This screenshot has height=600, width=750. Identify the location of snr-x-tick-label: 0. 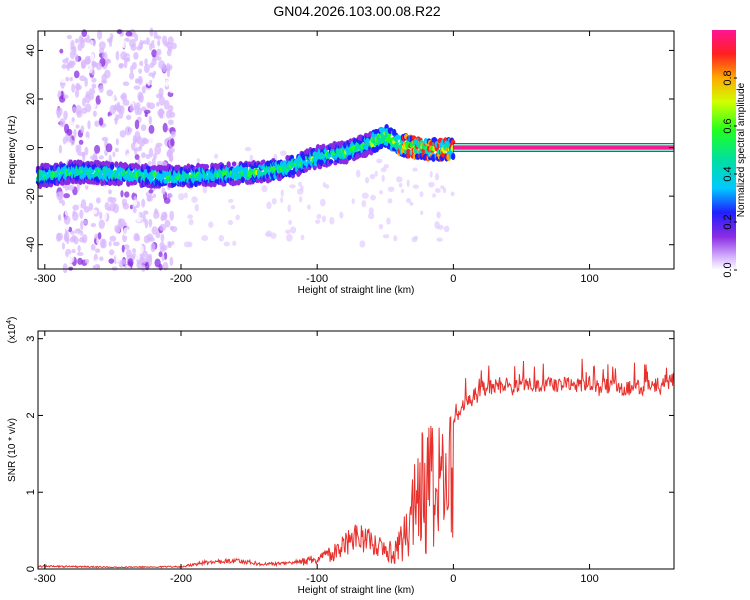
(453, 579).